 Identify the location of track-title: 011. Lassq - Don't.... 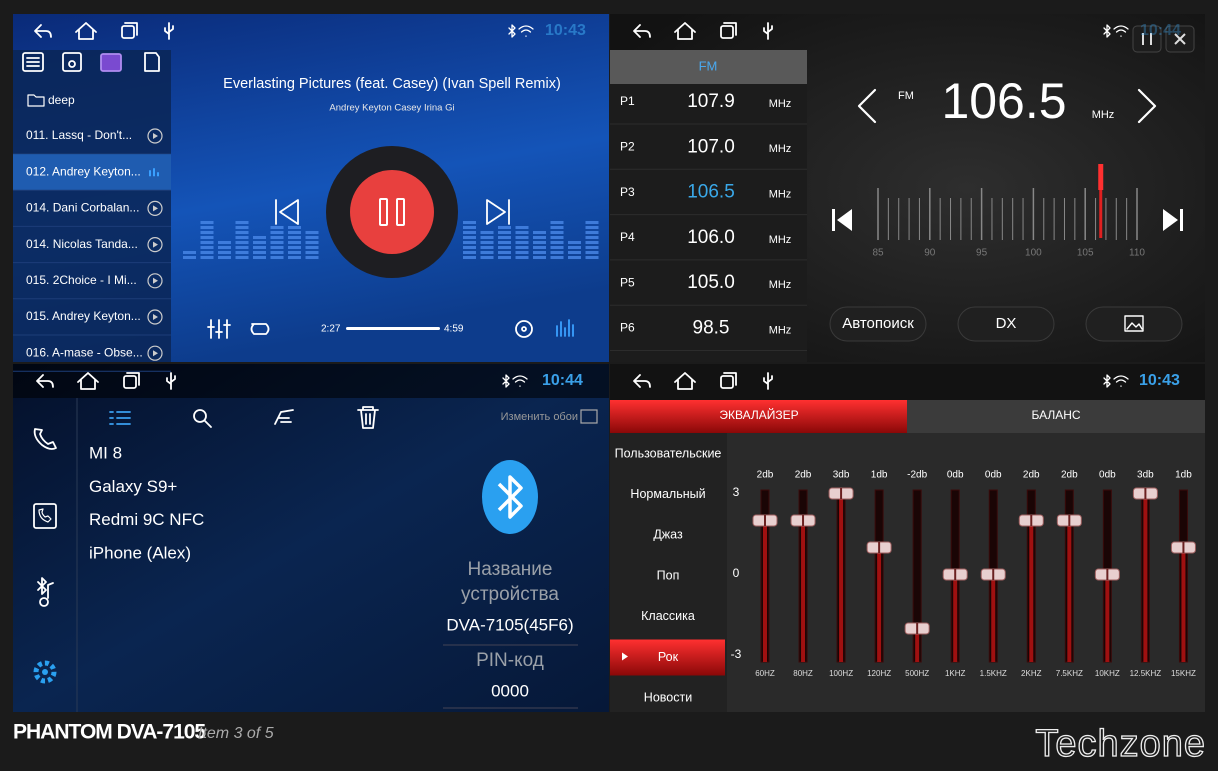
(79, 135).